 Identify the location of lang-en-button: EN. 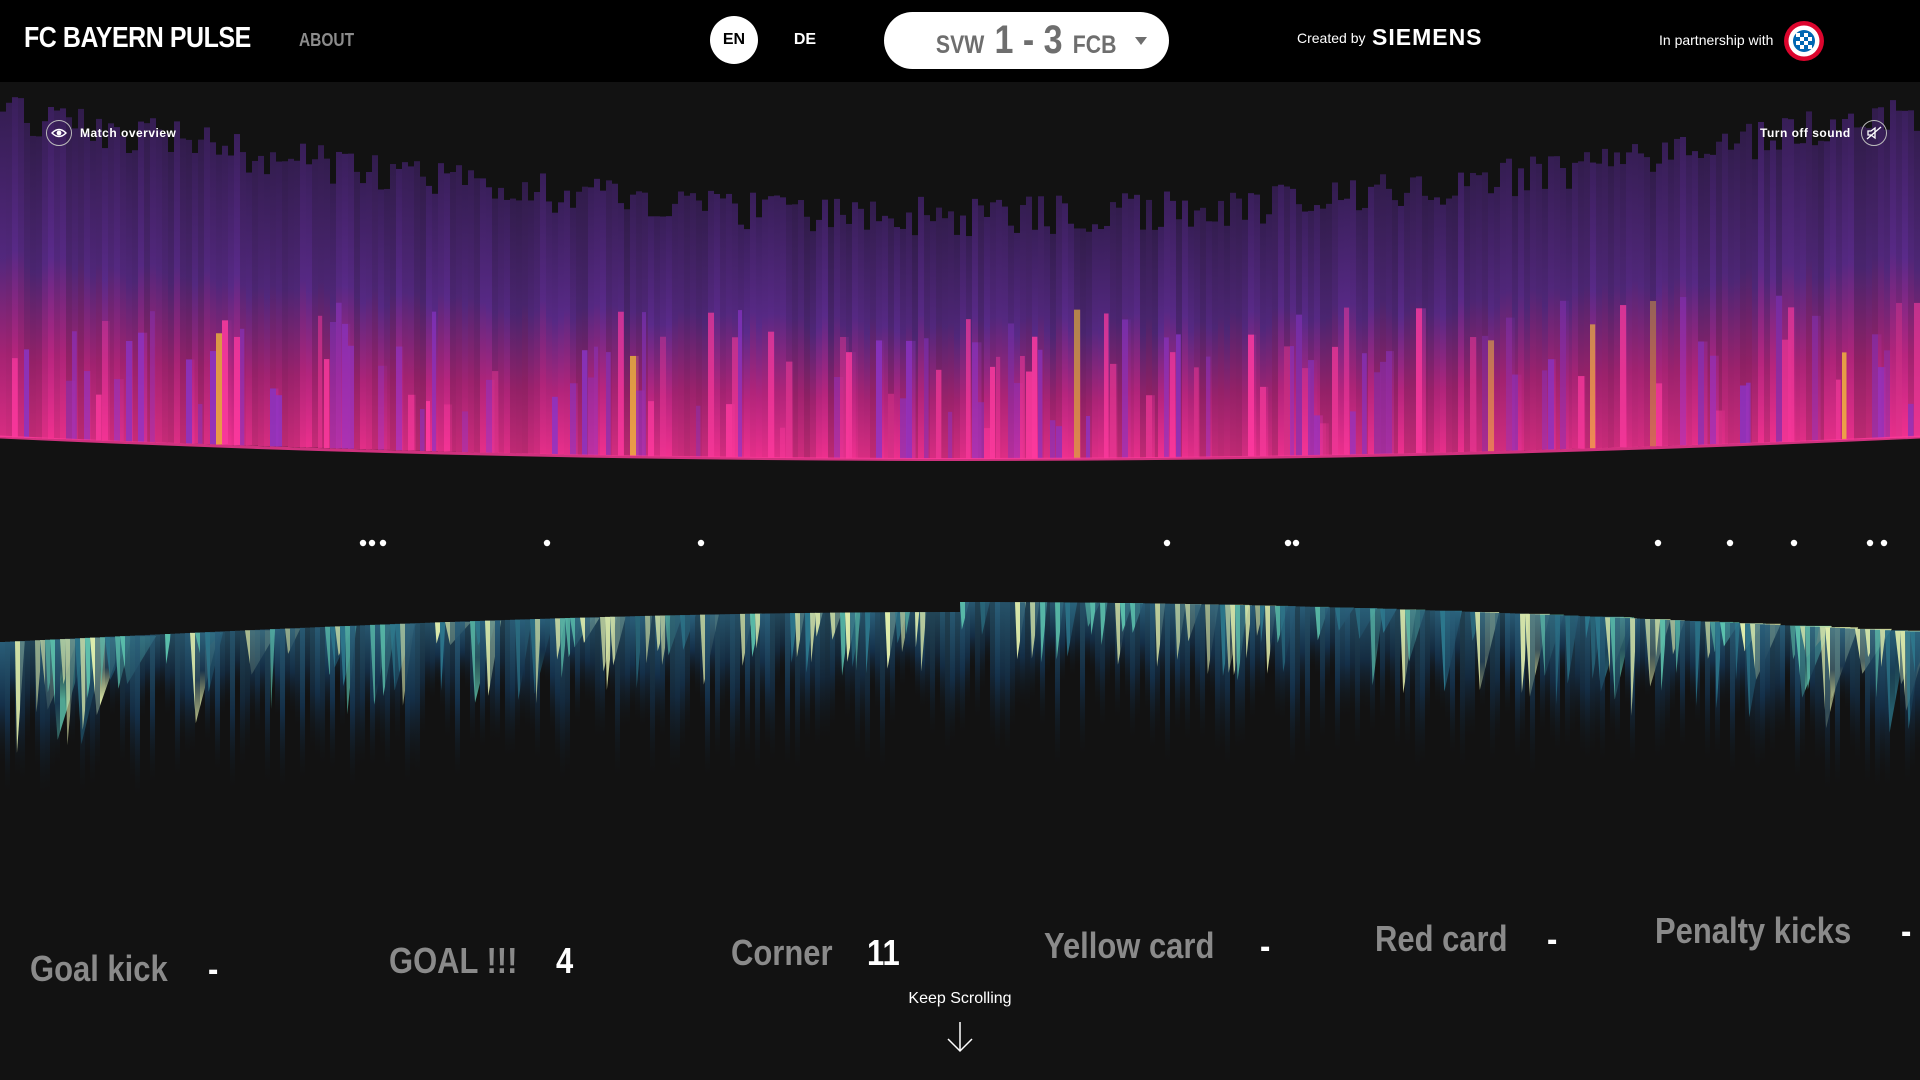
(734, 40).